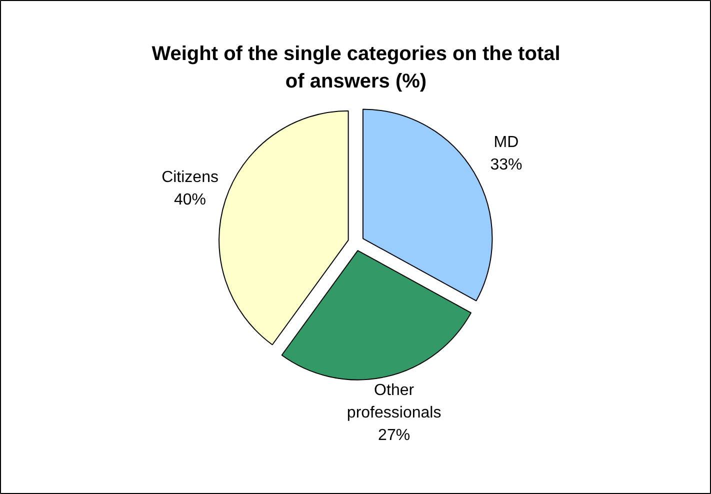 The height and width of the screenshot is (494, 711). Describe the element at coordinates (190, 200) in the screenshot. I see `data-label: 40%` at that location.